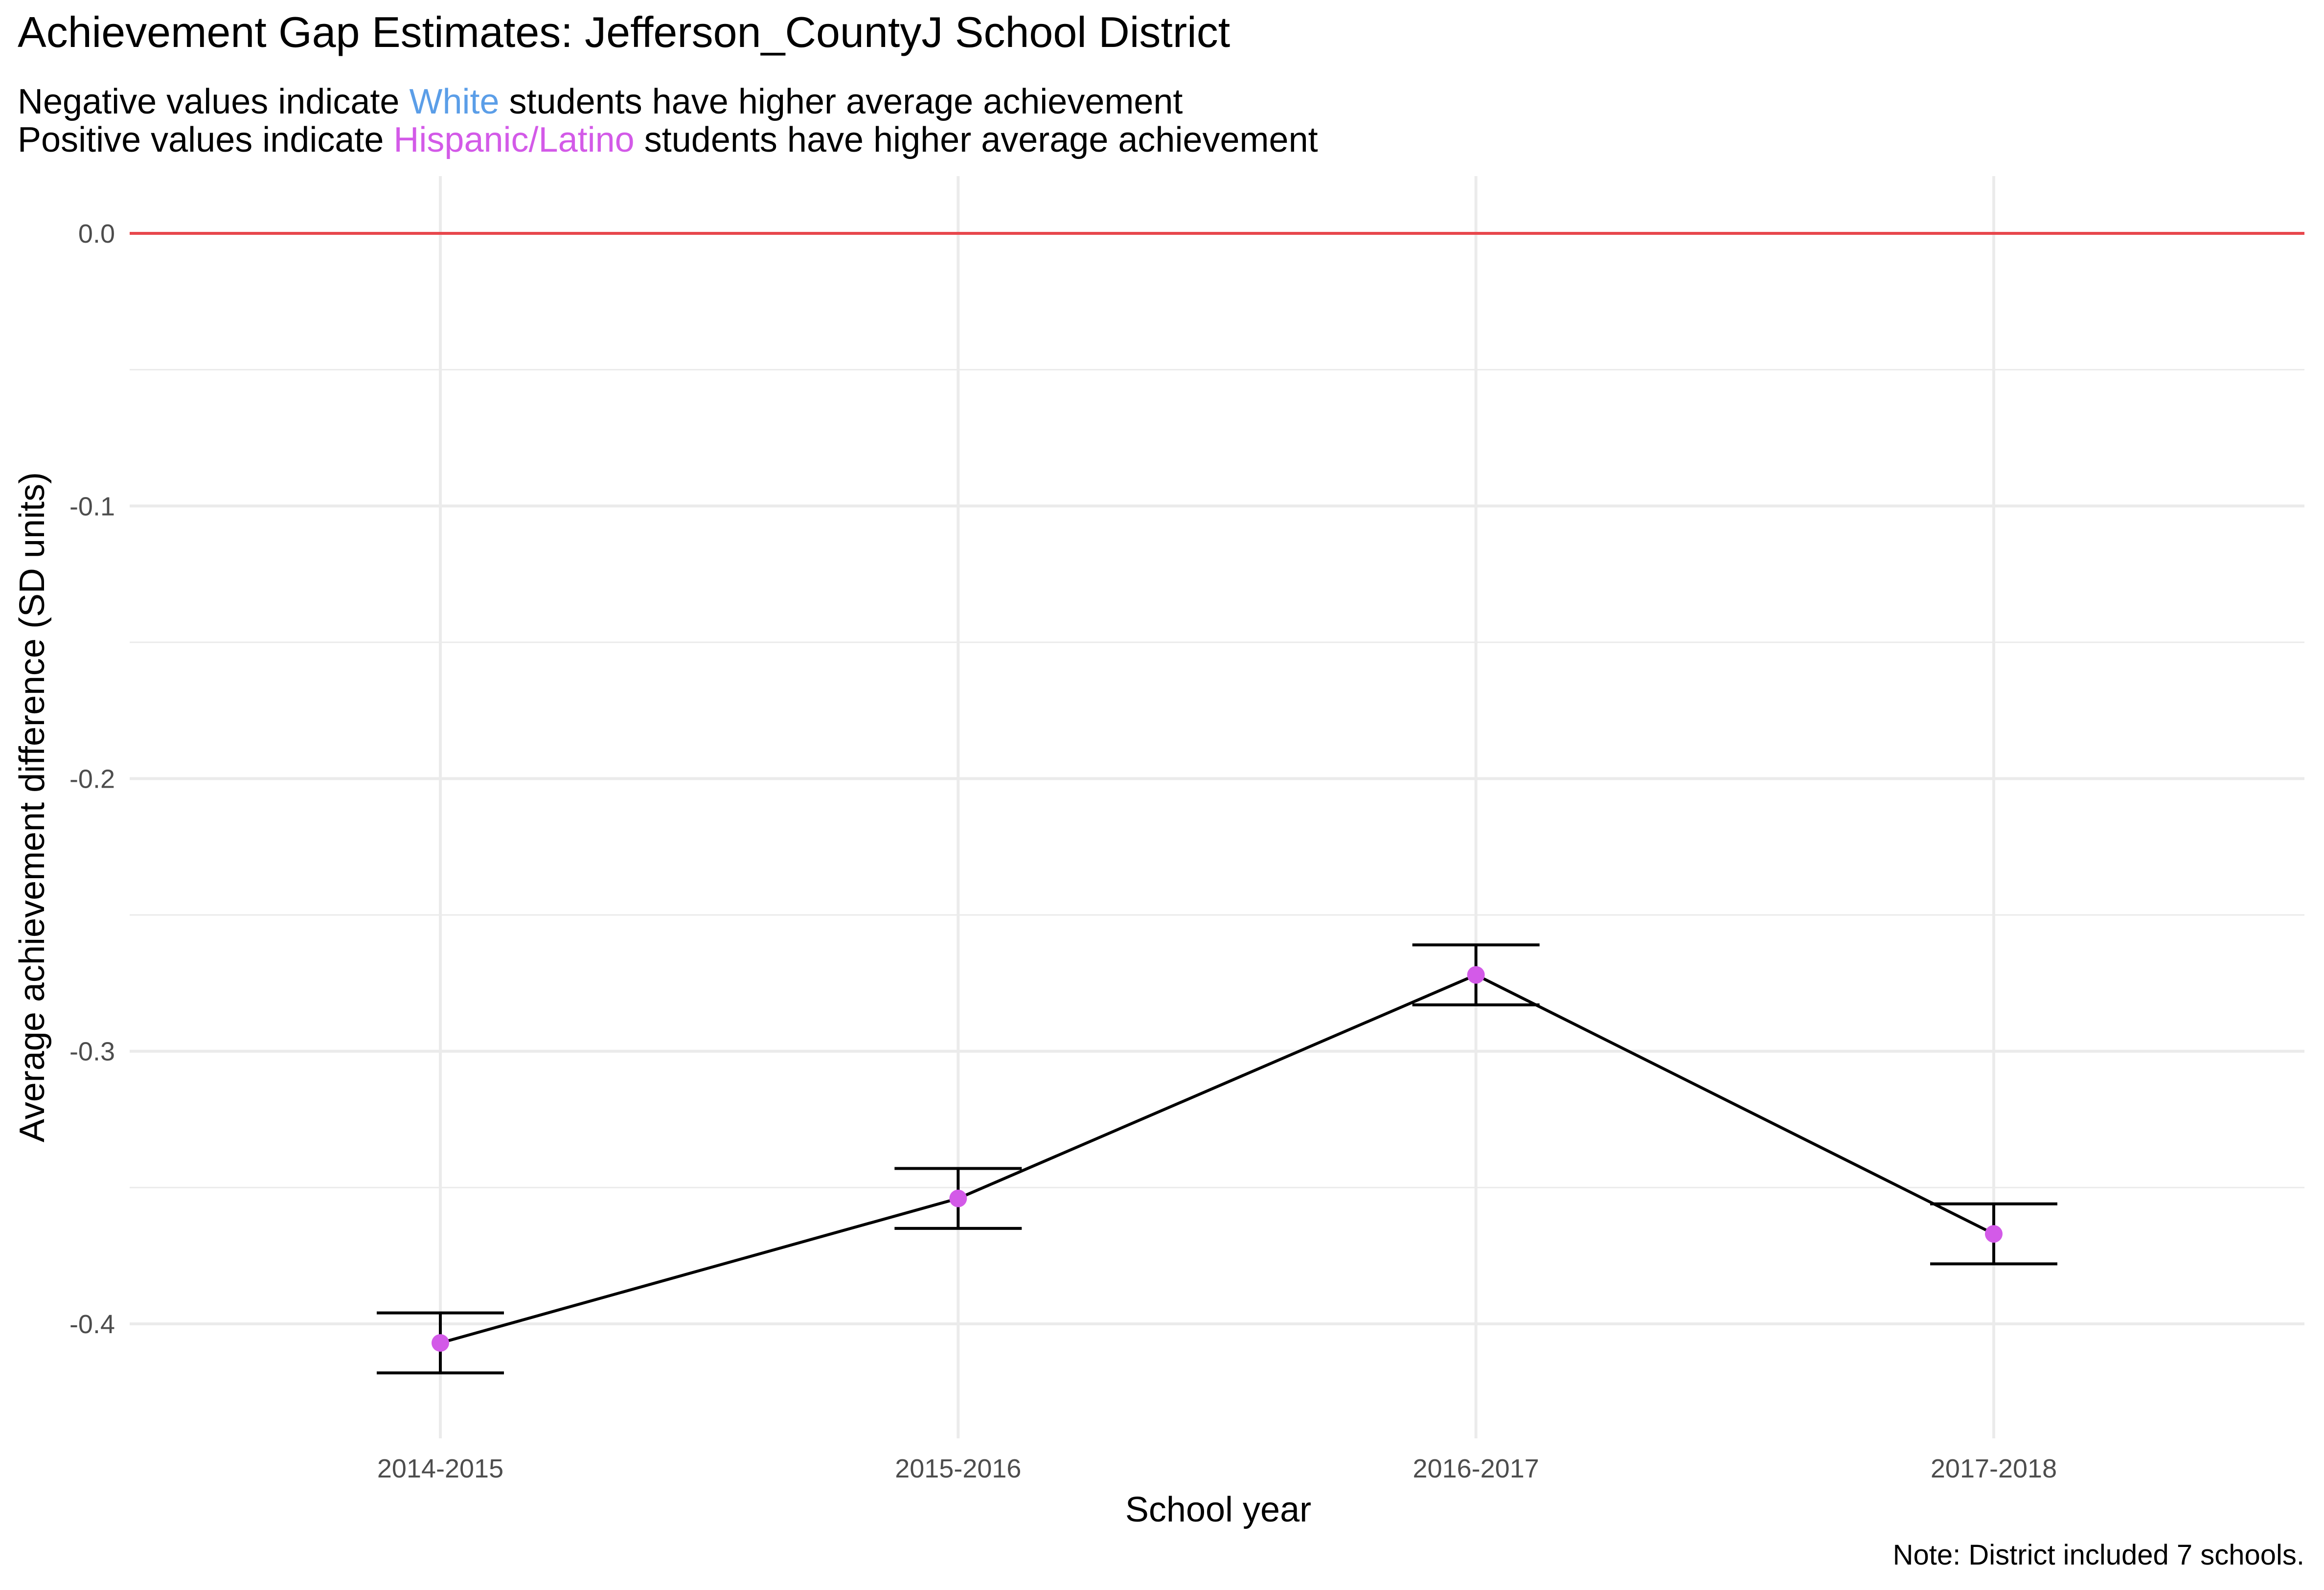 Image resolution: width=2324 pixels, height=1590 pixels. What do you see at coordinates (2098, 1555) in the screenshot?
I see `caption-note: Note: District included 7 schools.` at bounding box center [2098, 1555].